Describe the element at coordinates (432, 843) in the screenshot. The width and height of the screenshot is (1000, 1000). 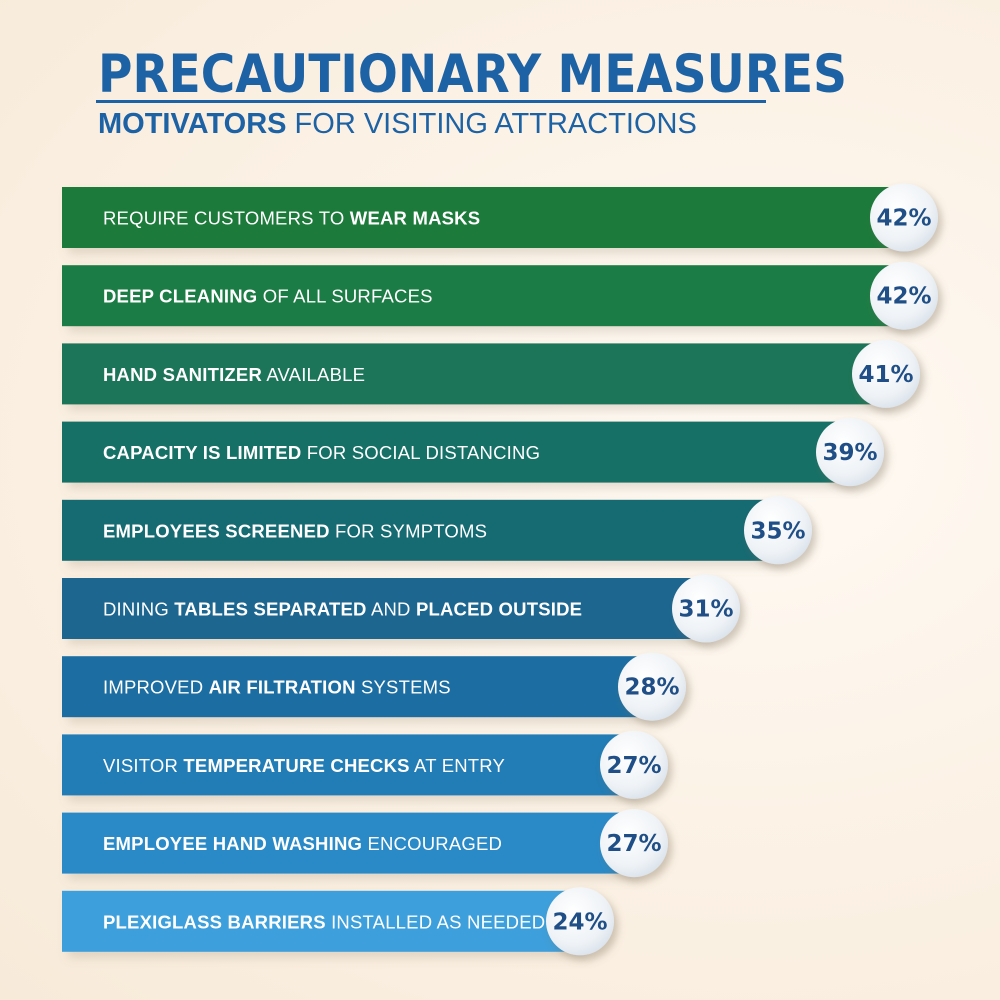
I see `label-part: ENCOURAGED` at that location.